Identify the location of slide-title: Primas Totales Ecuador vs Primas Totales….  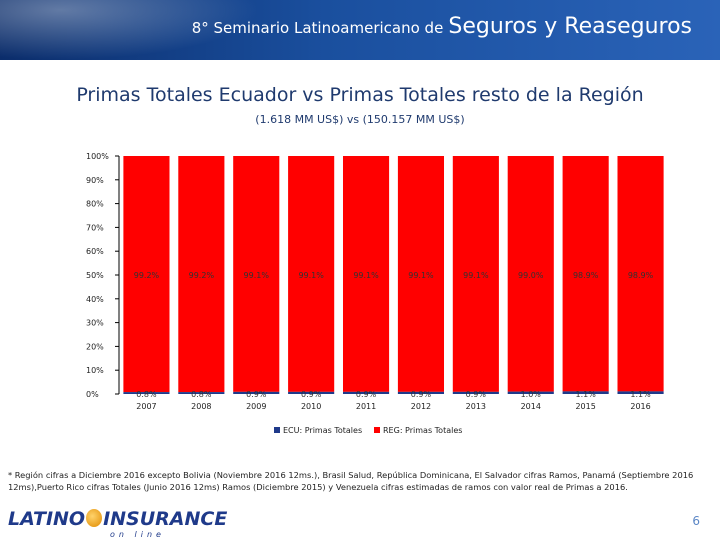
(360, 95).